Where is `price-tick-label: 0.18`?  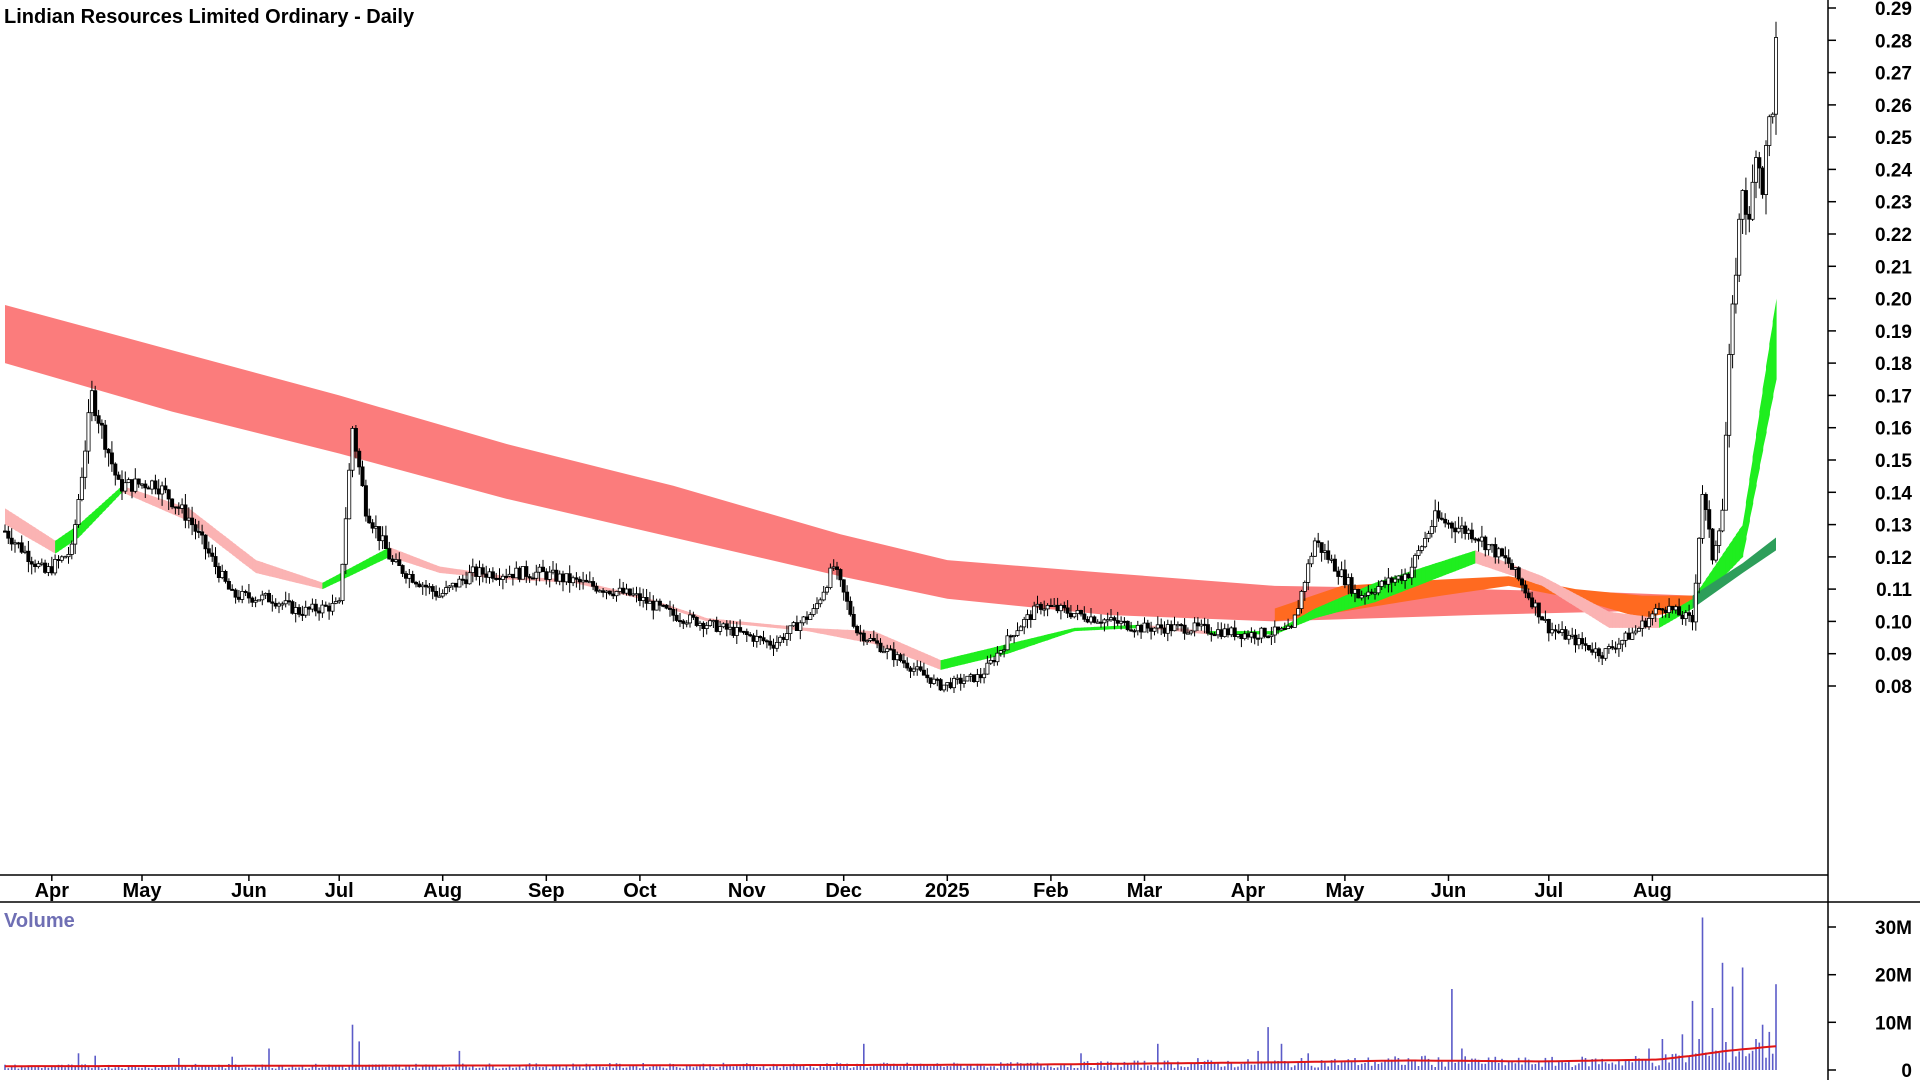 price-tick-label: 0.18 is located at coordinates (1893, 364).